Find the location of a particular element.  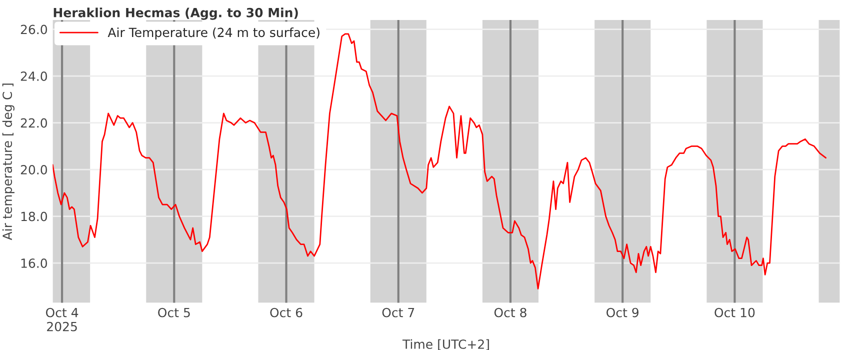

y-tick-label: 24.0 is located at coordinates (34, 76).